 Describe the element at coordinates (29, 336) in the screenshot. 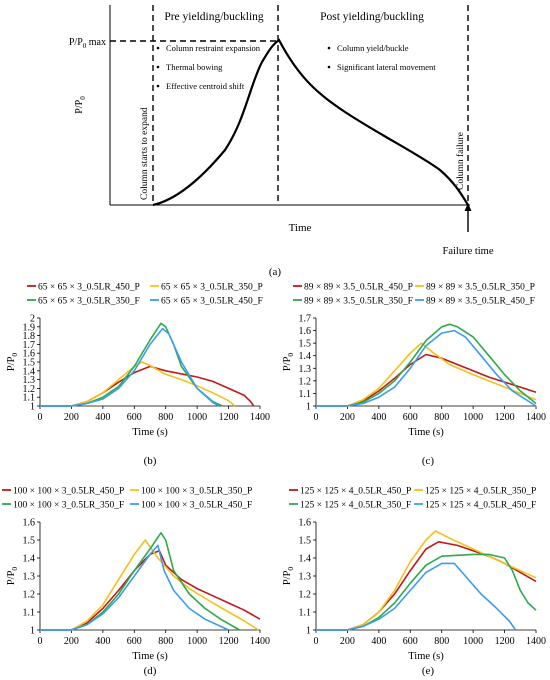

I see `y-tick-label: 1.8` at that location.